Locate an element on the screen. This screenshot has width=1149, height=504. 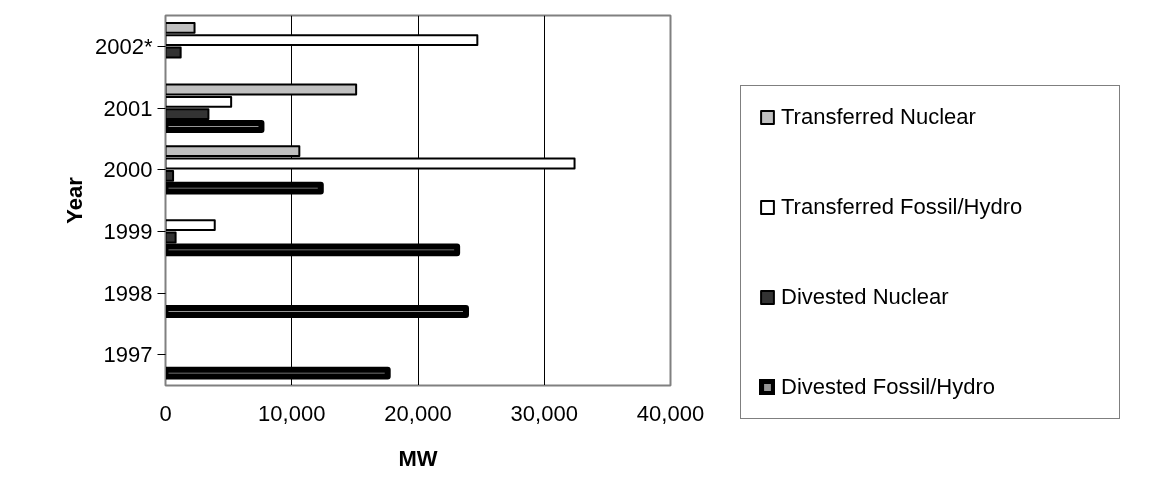
y-tick-label: 1999 is located at coordinates (128, 231).